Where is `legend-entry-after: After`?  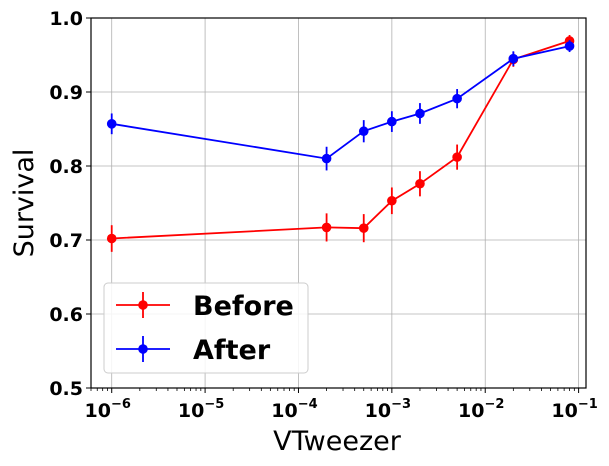 legend-entry-after: After is located at coordinates (193, 350).